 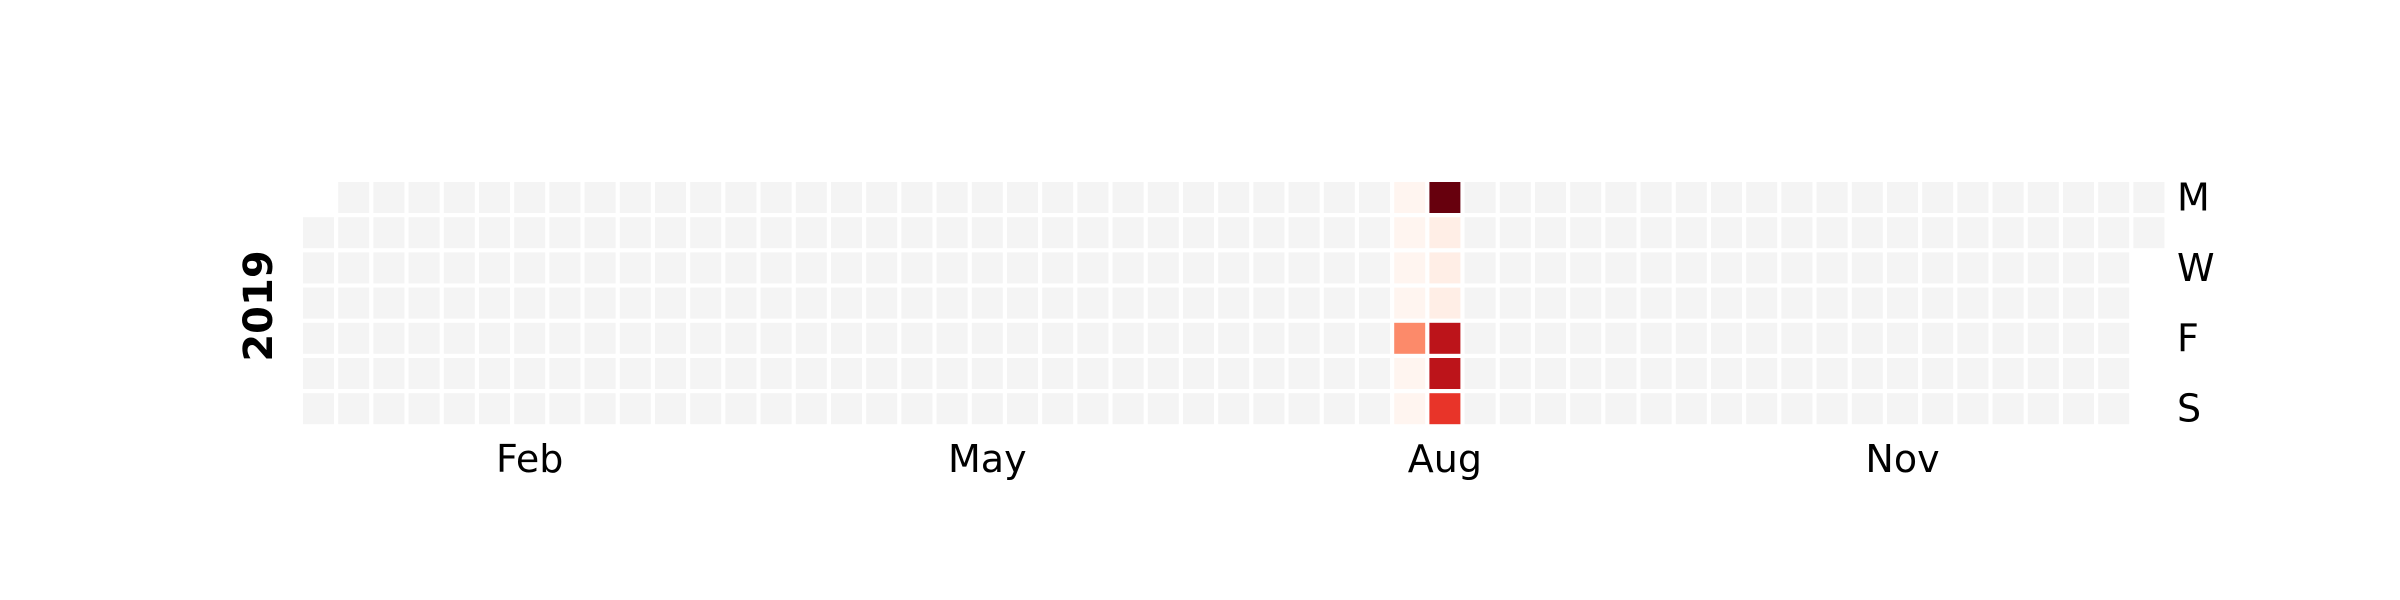 I want to click on weekday-label-6: S, so click(x=2189, y=409).